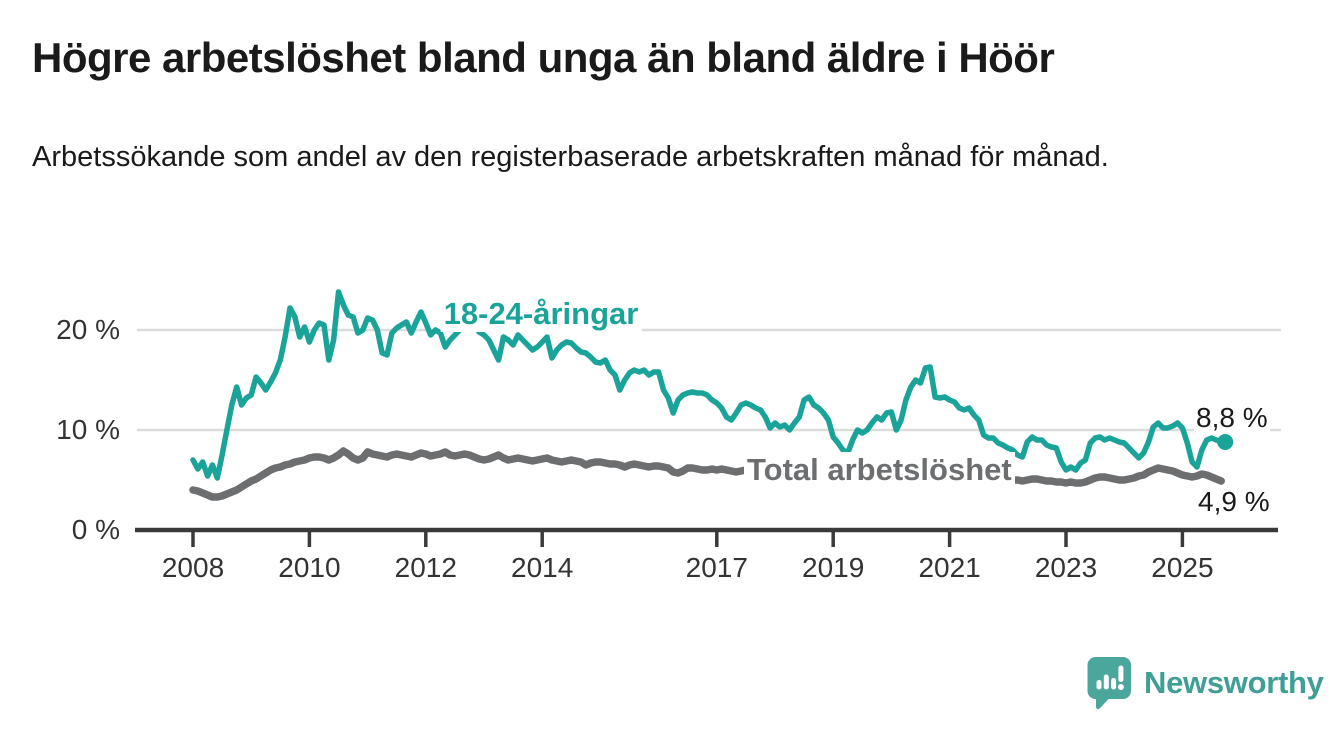 This screenshot has width=1340, height=734. What do you see at coordinates (309, 567) in the screenshot?
I see `x-axis-label-2010: 2010` at bounding box center [309, 567].